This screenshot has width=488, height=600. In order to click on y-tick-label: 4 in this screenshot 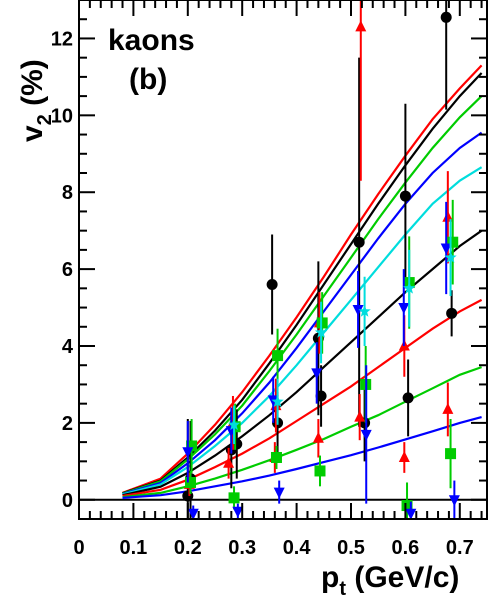, I will do `click(68, 347)`.